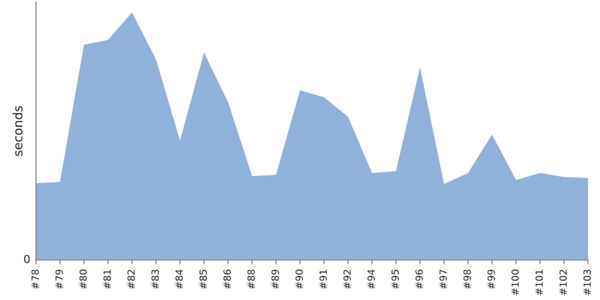 The image size is (600, 300). Describe the element at coordinates (491, 279) in the screenshot. I see `x-tick-label: #99` at that location.